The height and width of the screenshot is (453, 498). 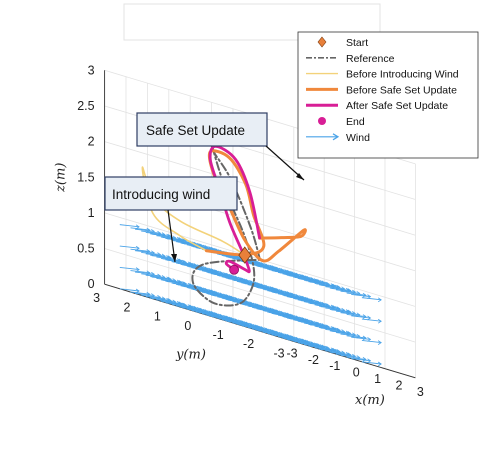 What do you see at coordinates (336, 137) in the screenshot?
I see `legend-arrowhead-icon` at bounding box center [336, 137].